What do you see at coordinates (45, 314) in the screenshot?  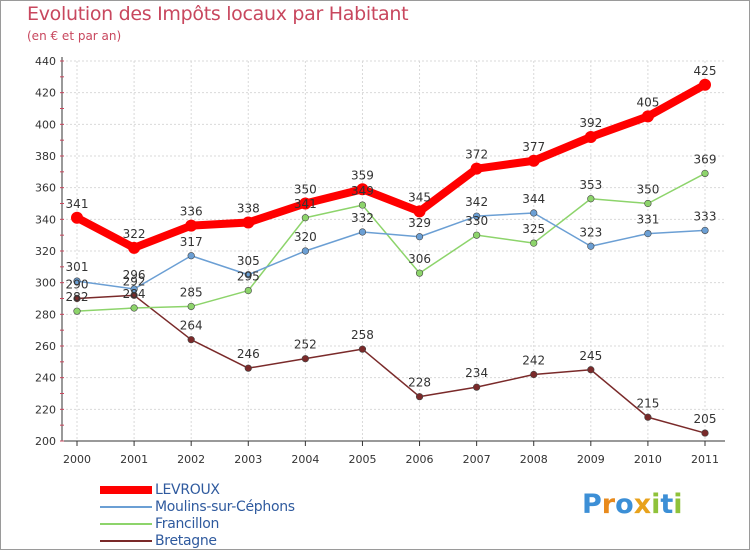 I see `y-tick-label: 280` at bounding box center [45, 314].